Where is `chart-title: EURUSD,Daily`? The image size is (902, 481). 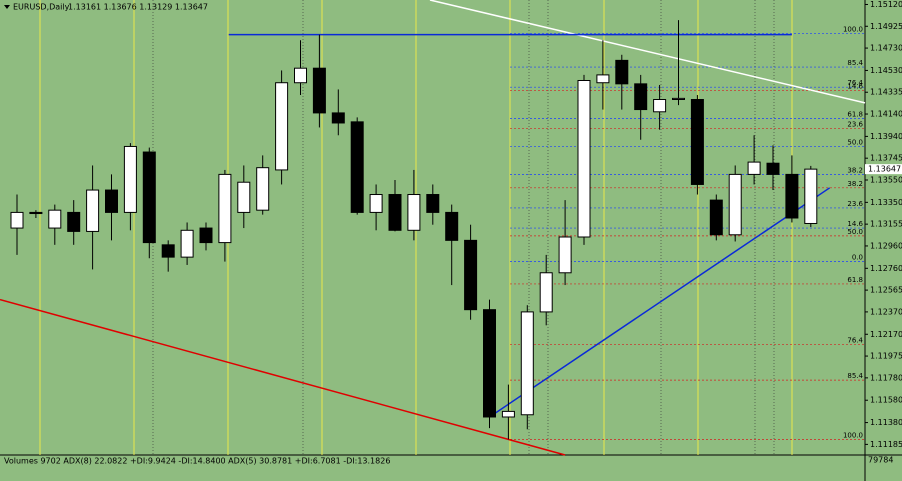
chart-title: EURUSD,Daily is located at coordinates (41, 7).